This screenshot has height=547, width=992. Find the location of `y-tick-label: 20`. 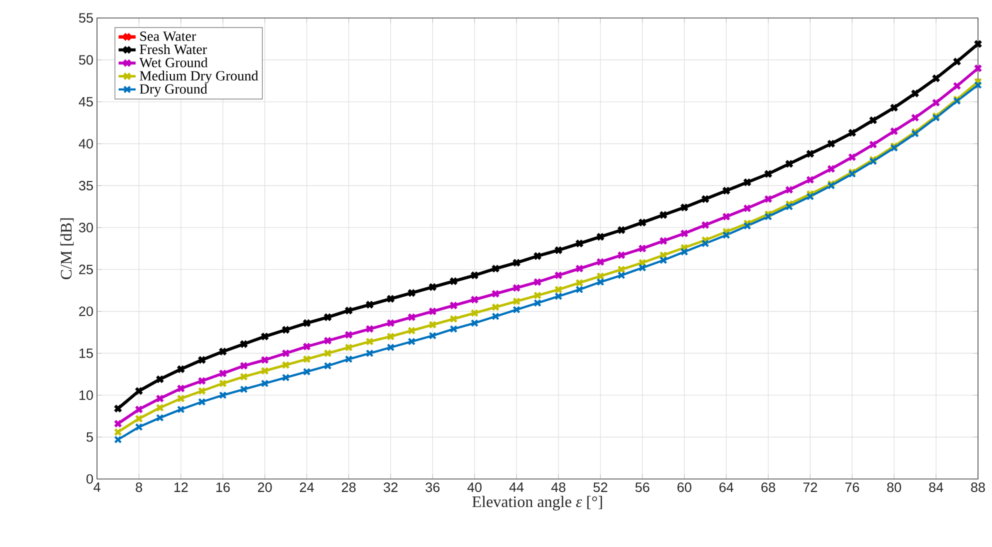

y-tick-label: 20 is located at coordinates (86, 311).